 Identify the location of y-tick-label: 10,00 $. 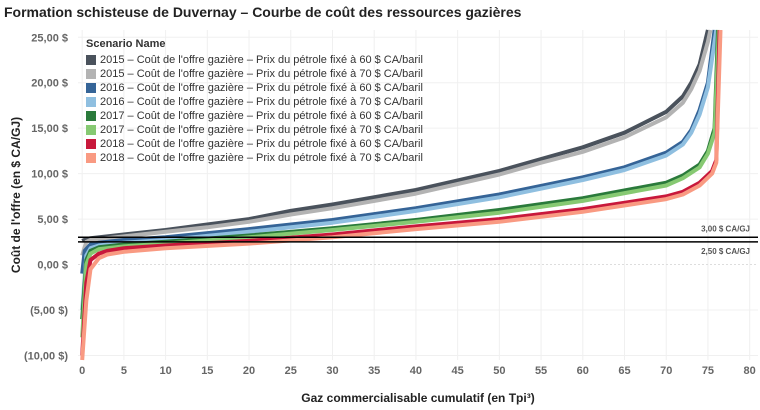
(49, 175).